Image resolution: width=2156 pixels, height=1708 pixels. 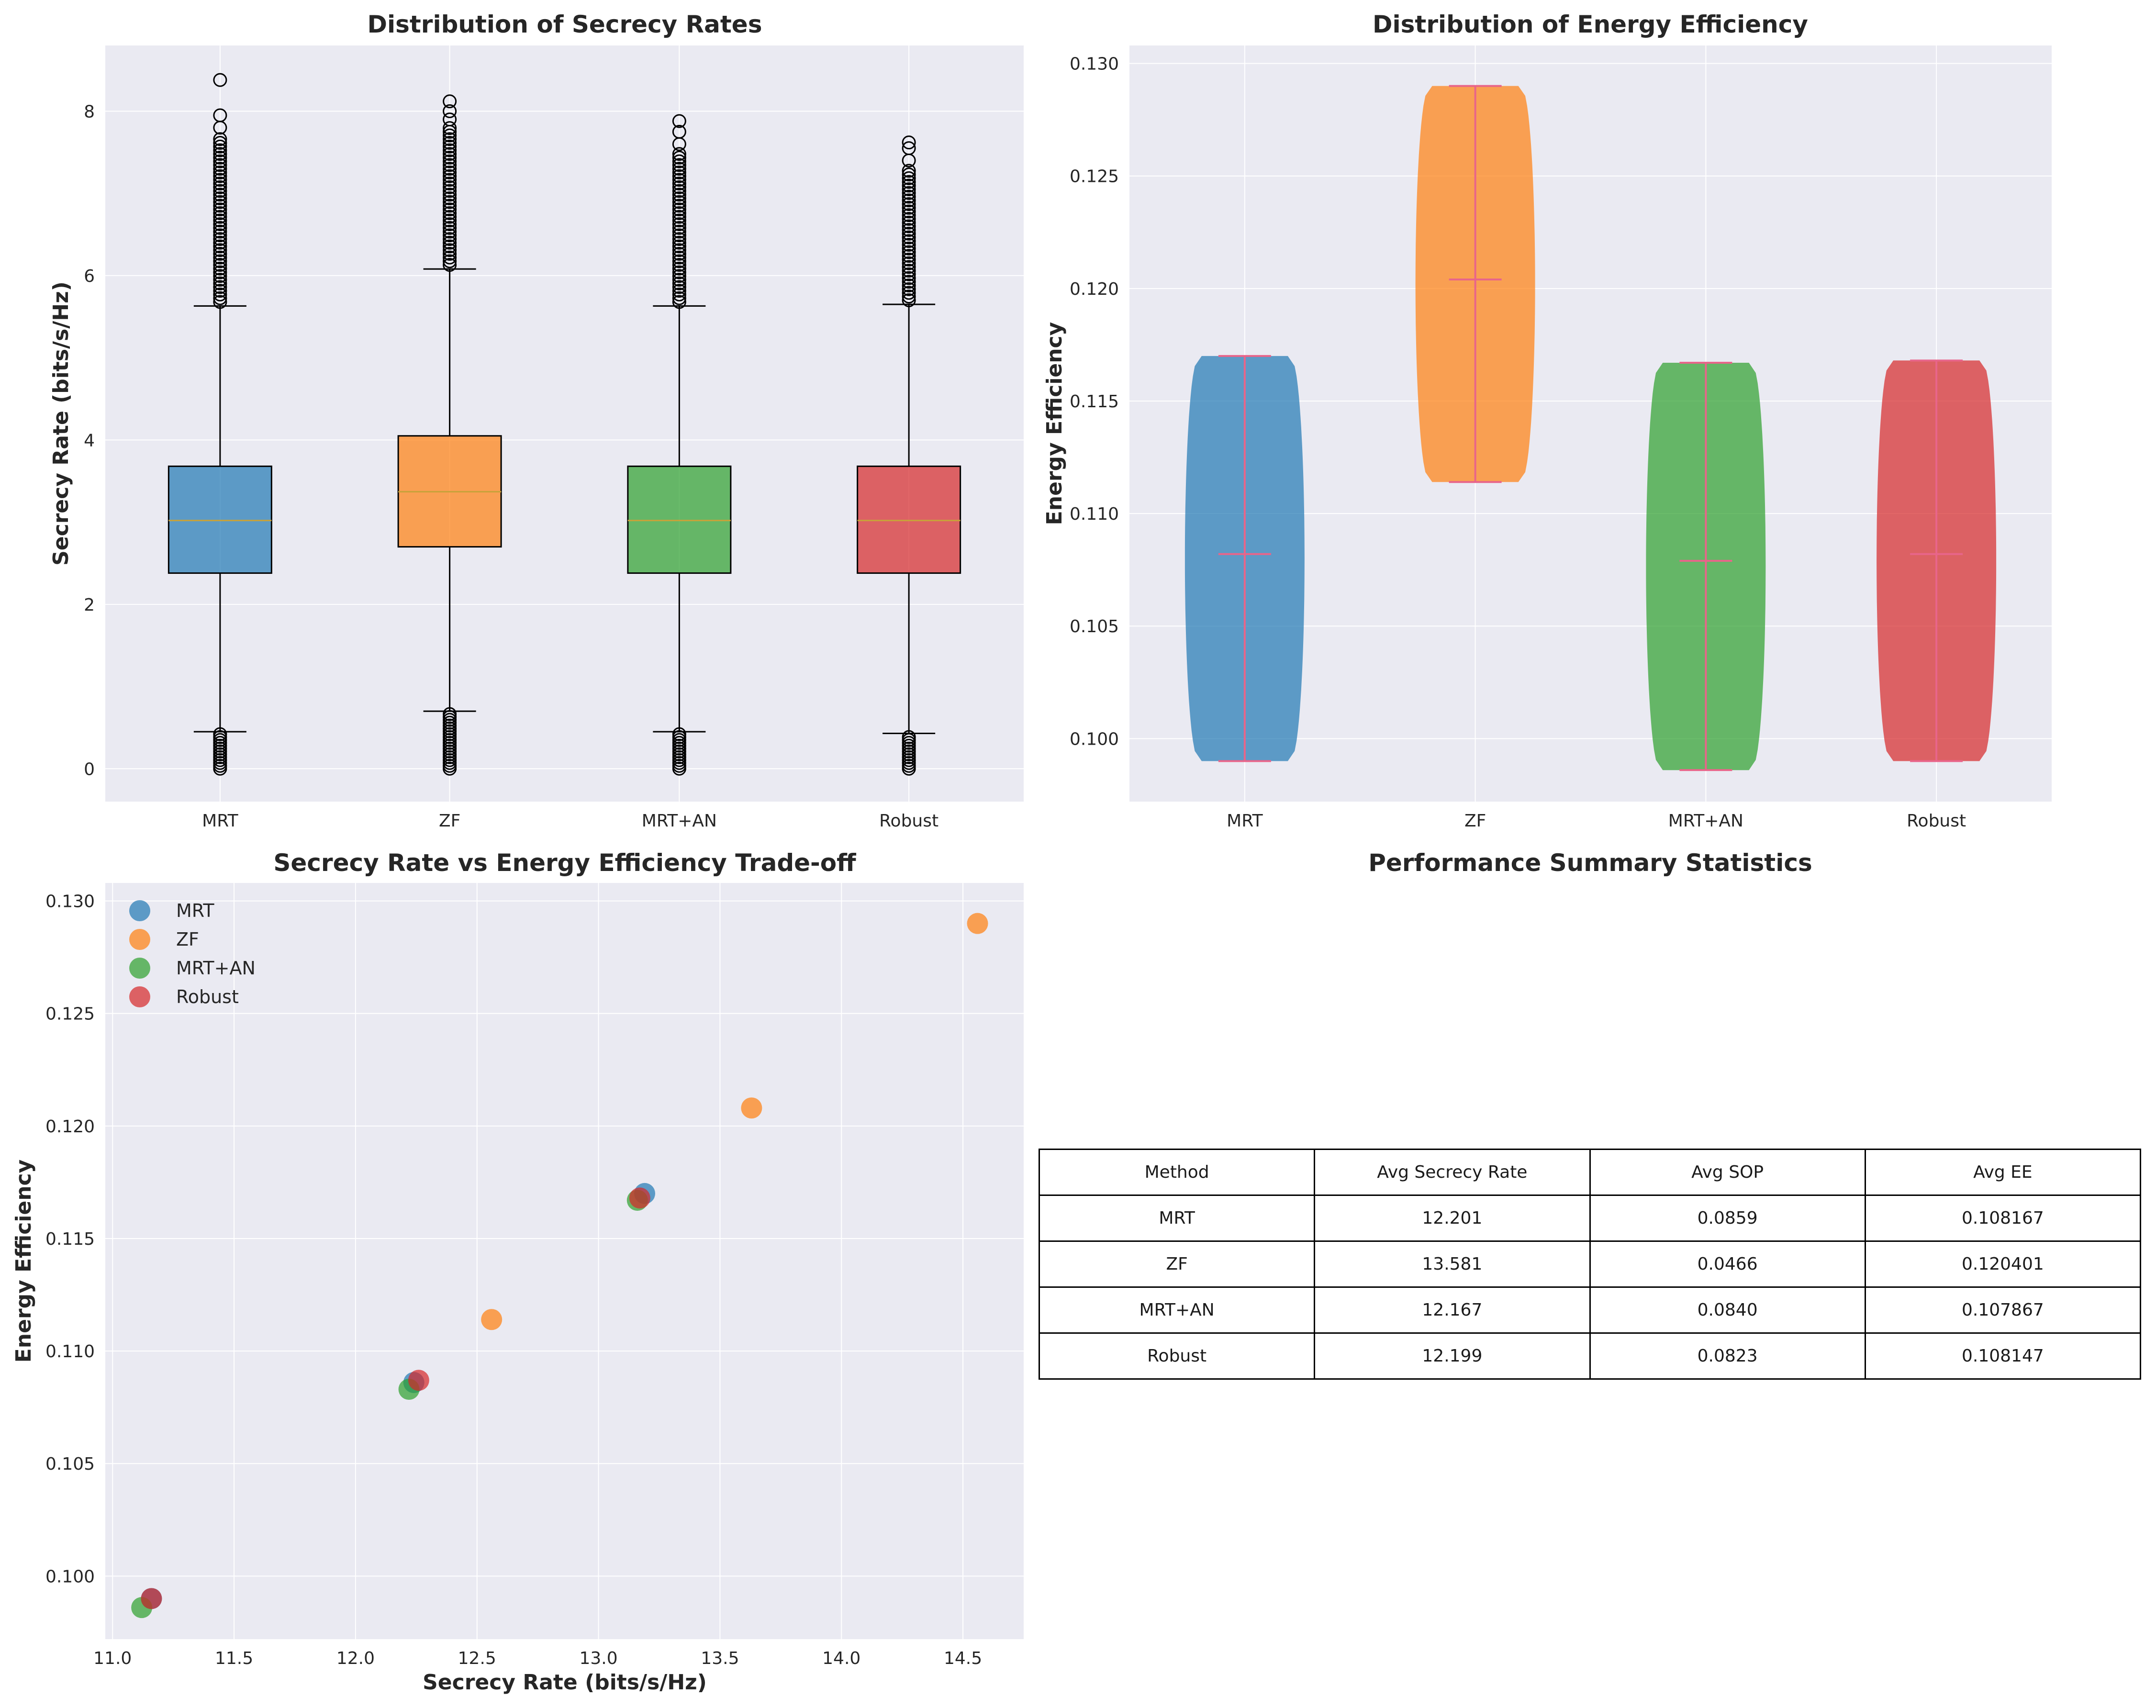 I want to click on table-header-cell: Avg Secrecy Rate, so click(x=1452, y=1172).